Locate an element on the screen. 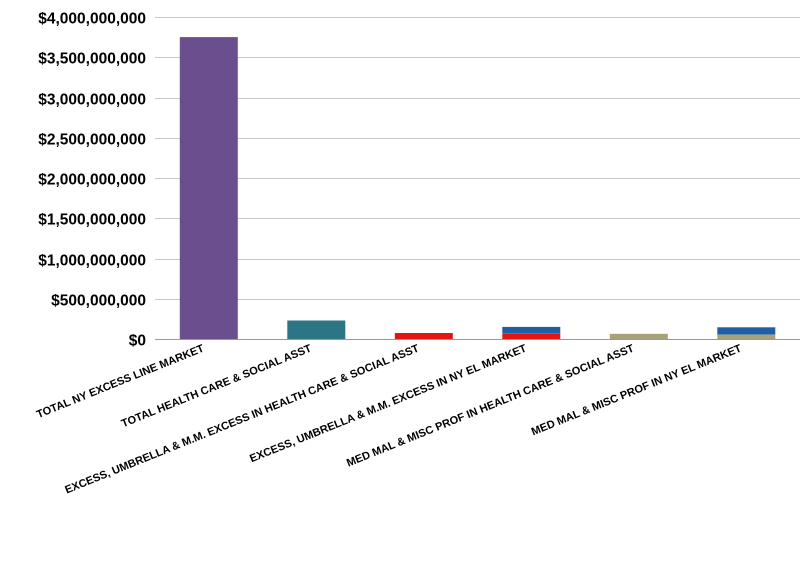 The height and width of the screenshot is (570, 806). y-tick-label: $3,000,000,000 is located at coordinates (92, 100).